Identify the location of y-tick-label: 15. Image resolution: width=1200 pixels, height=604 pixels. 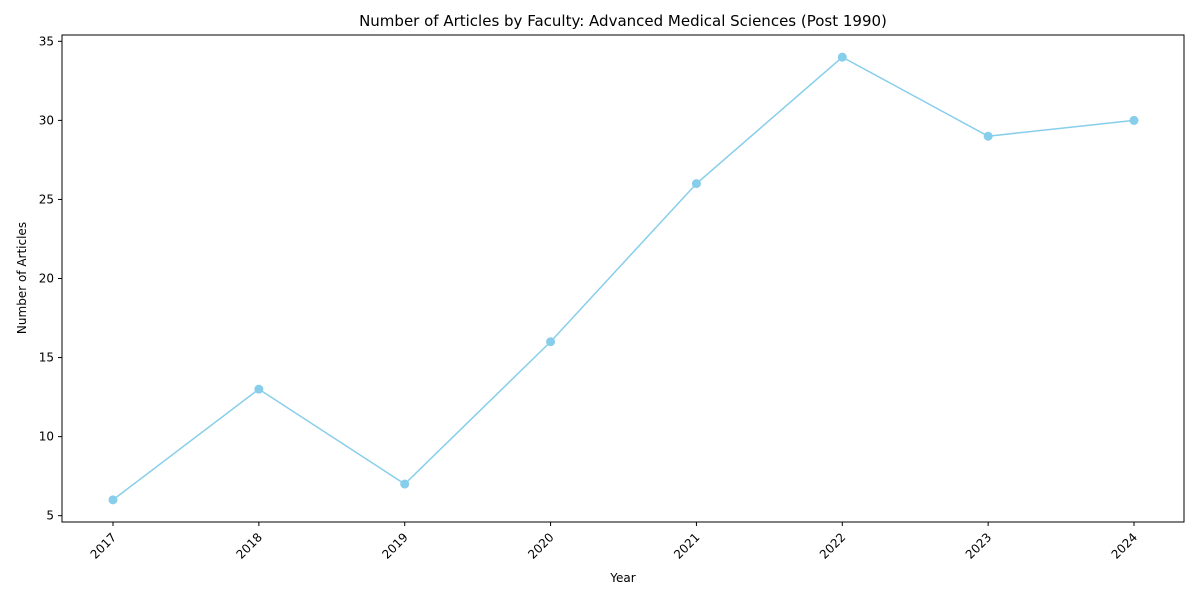
(46, 358).